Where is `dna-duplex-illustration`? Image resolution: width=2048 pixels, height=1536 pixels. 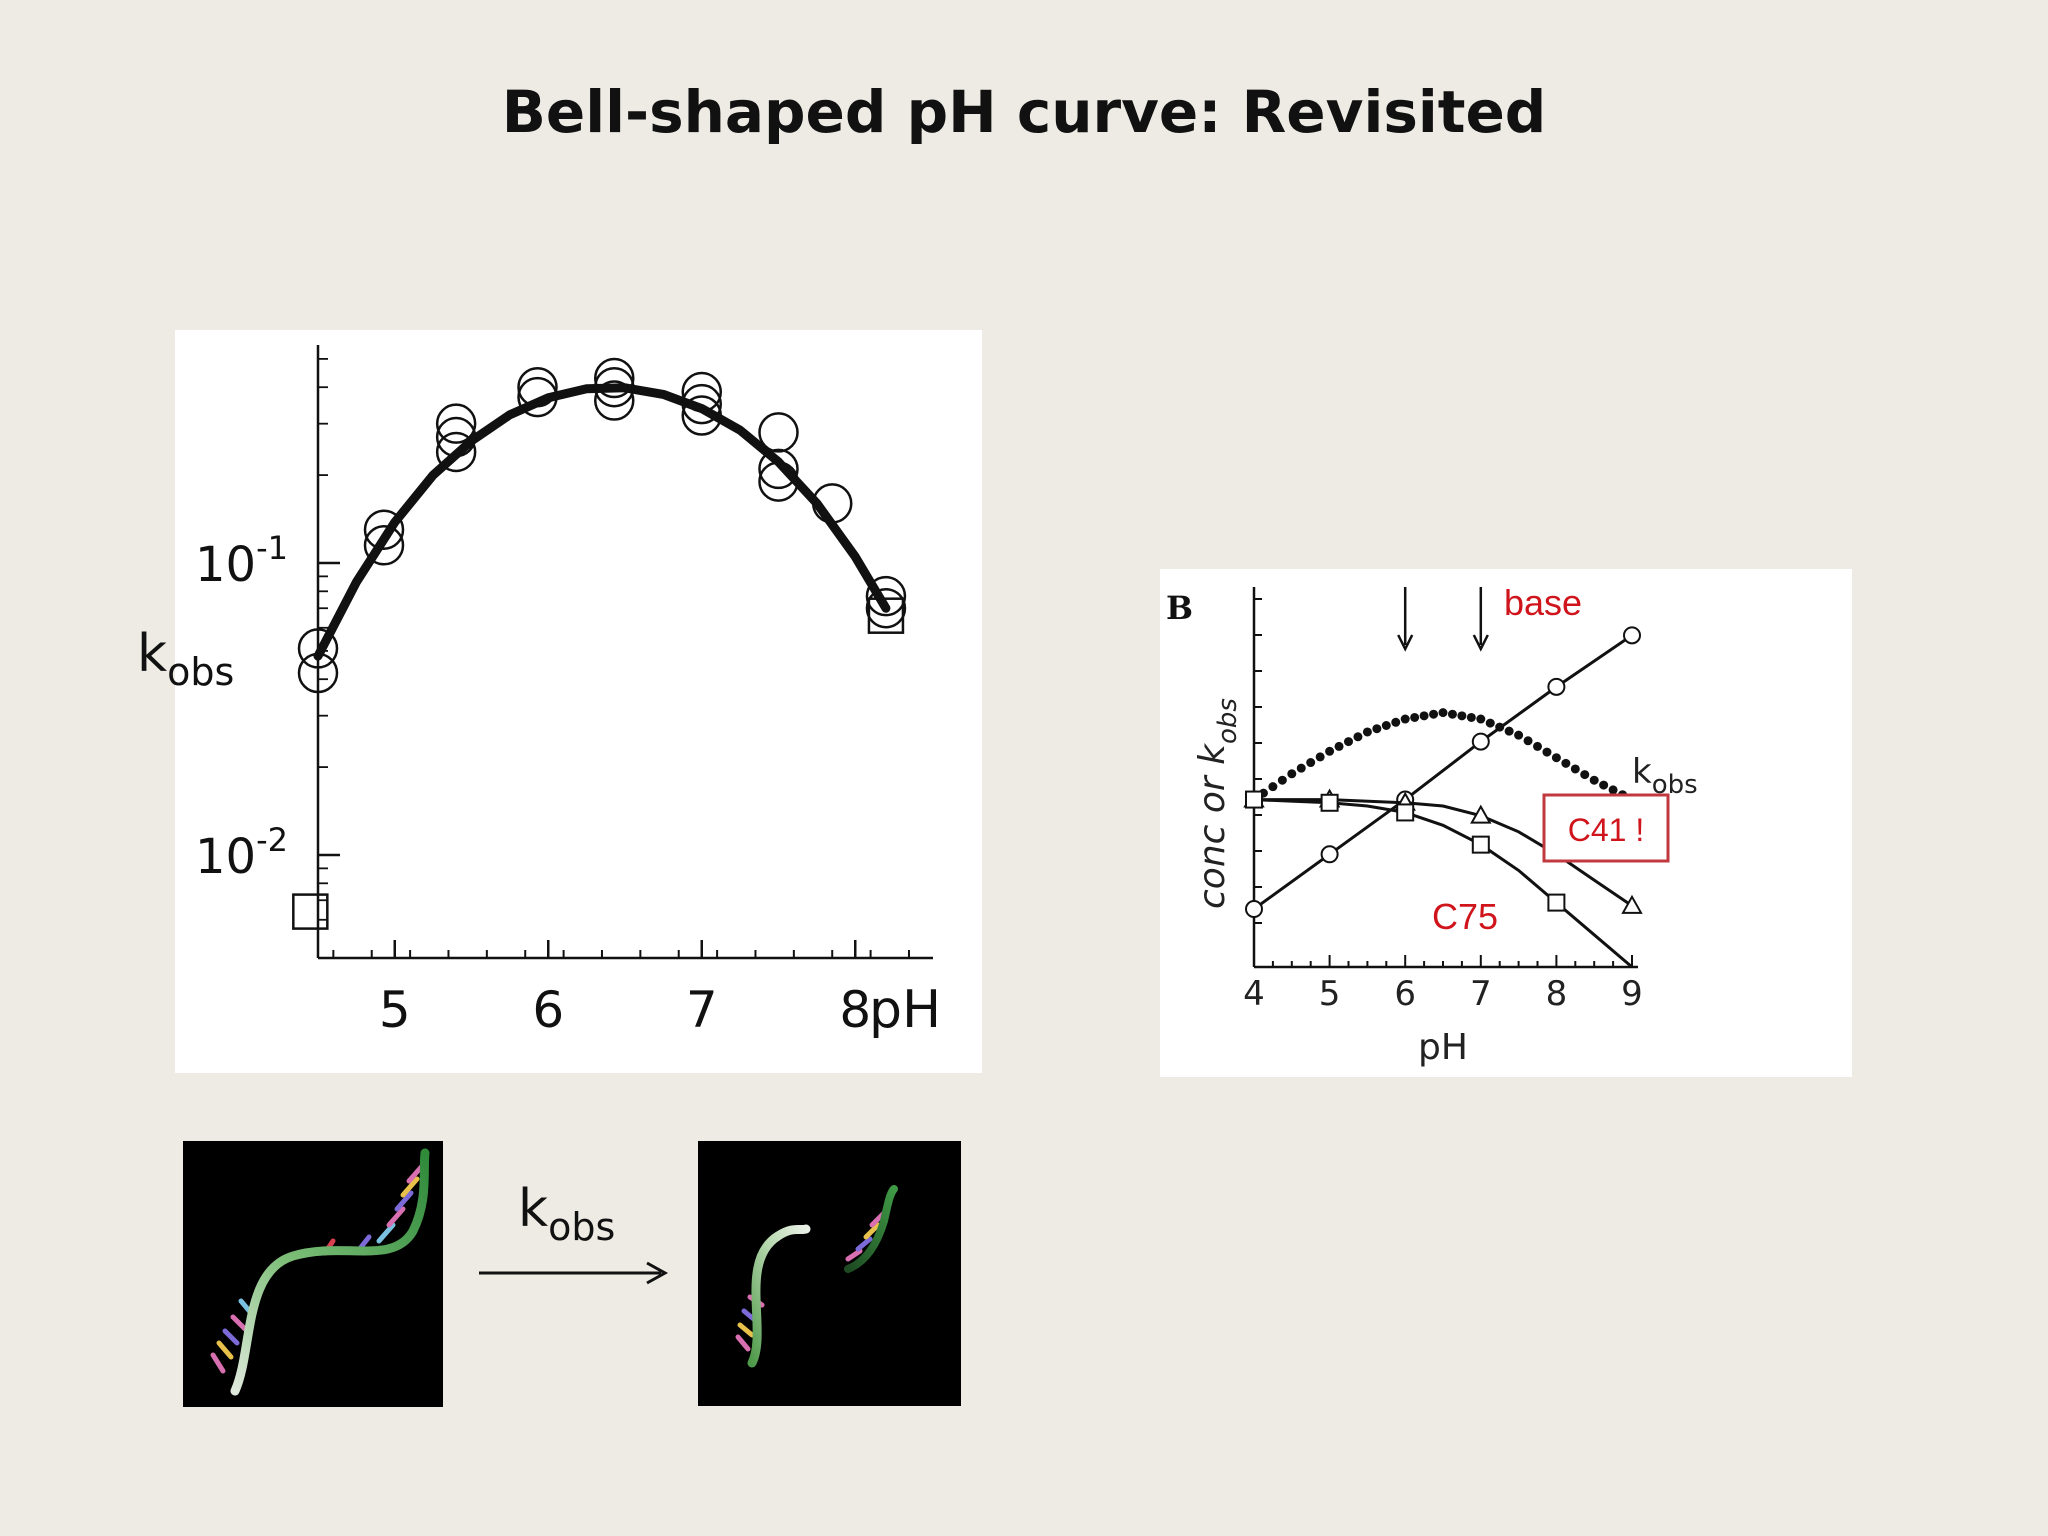
dna-duplex-illustration is located at coordinates (320, 1272).